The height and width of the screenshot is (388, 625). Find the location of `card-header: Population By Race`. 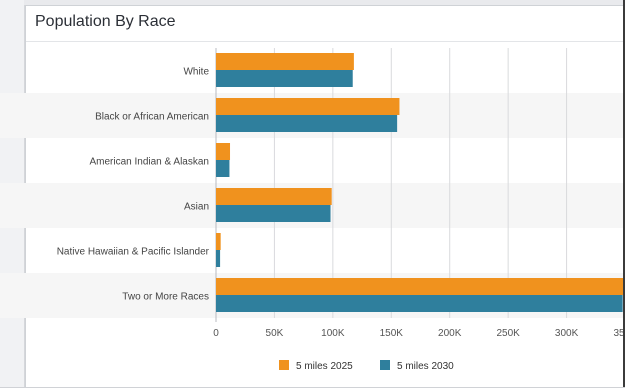

card-header: Population By Race is located at coordinates (325, 24).